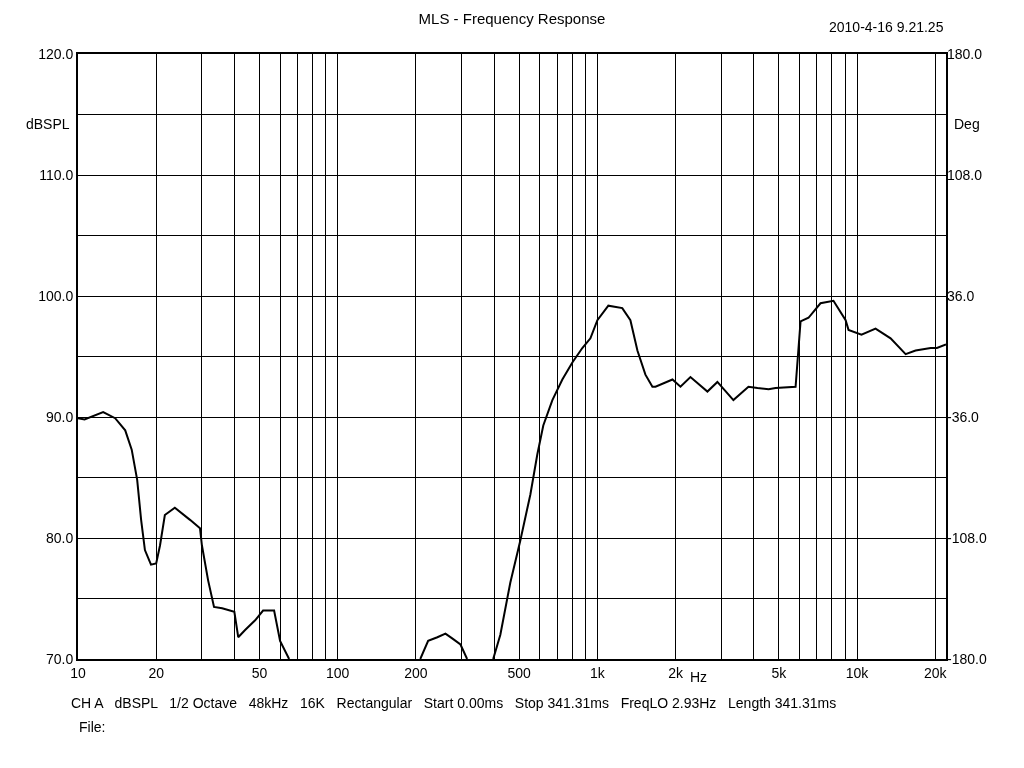  Describe the element at coordinates (512, 19) in the screenshot. I see `chart-title: MLS - Frequency Response` at that location.